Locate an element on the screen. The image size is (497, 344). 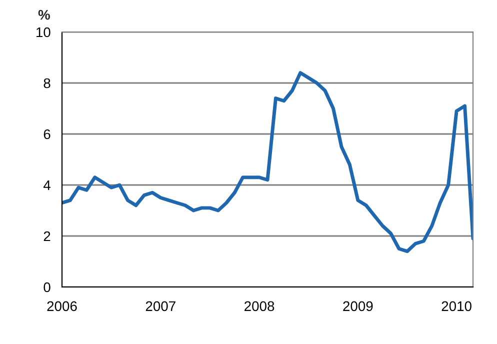
y-axis-title: % is located at coordinates (44, 15).